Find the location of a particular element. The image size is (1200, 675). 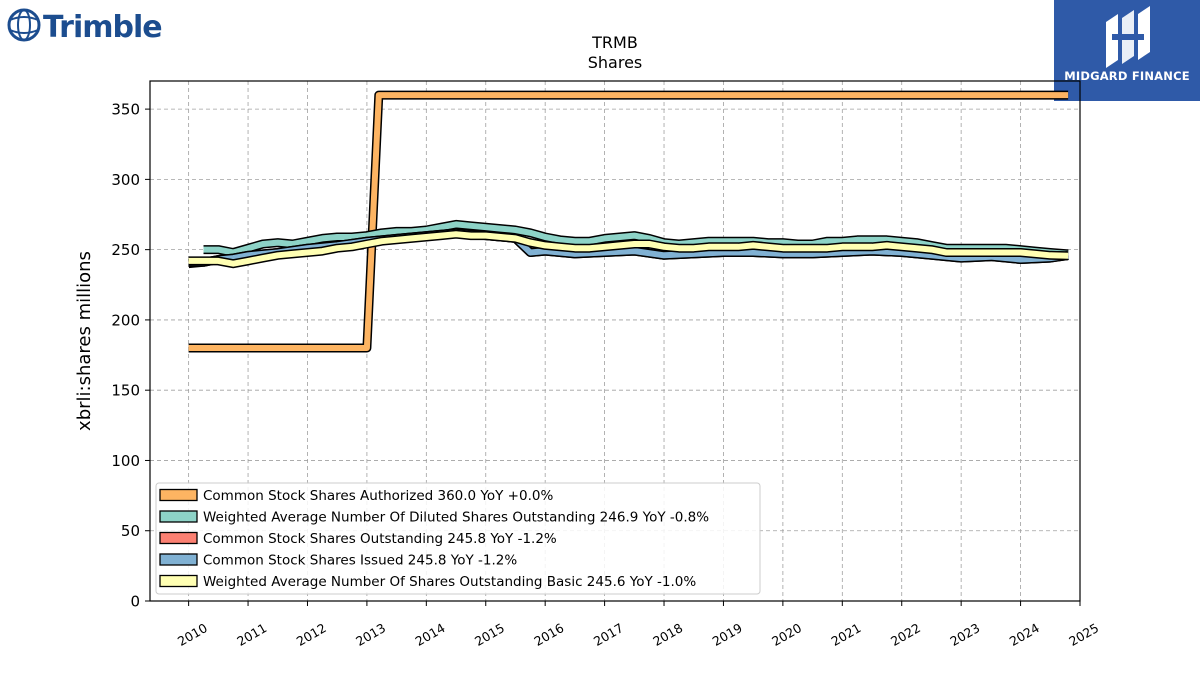

trimble-logo: Trimble is located at coordinates (85, 26).